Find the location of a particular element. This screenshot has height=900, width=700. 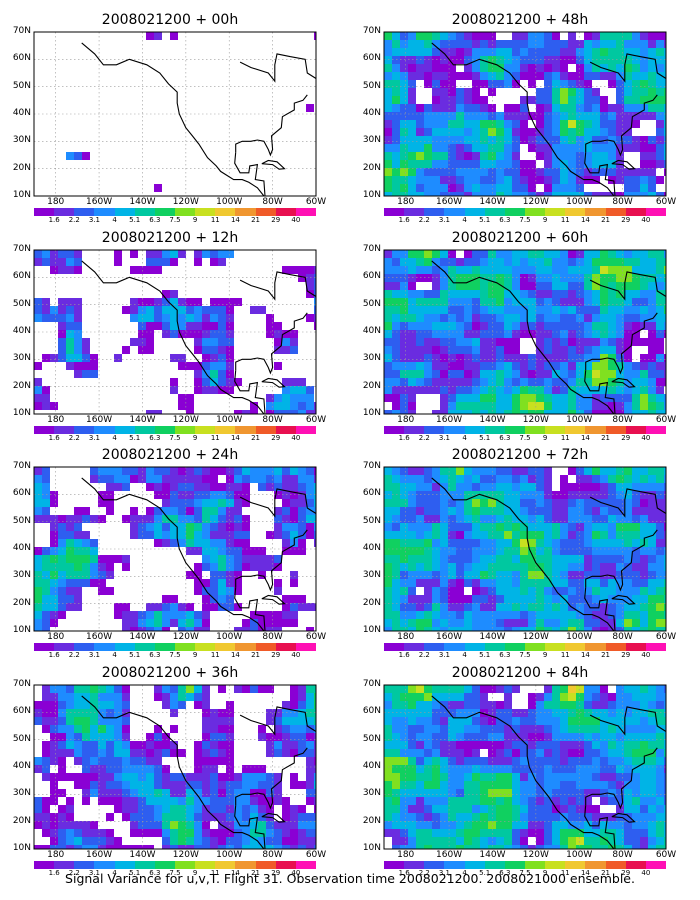

longitude-label: 160W is located at coordinates (99, 202).